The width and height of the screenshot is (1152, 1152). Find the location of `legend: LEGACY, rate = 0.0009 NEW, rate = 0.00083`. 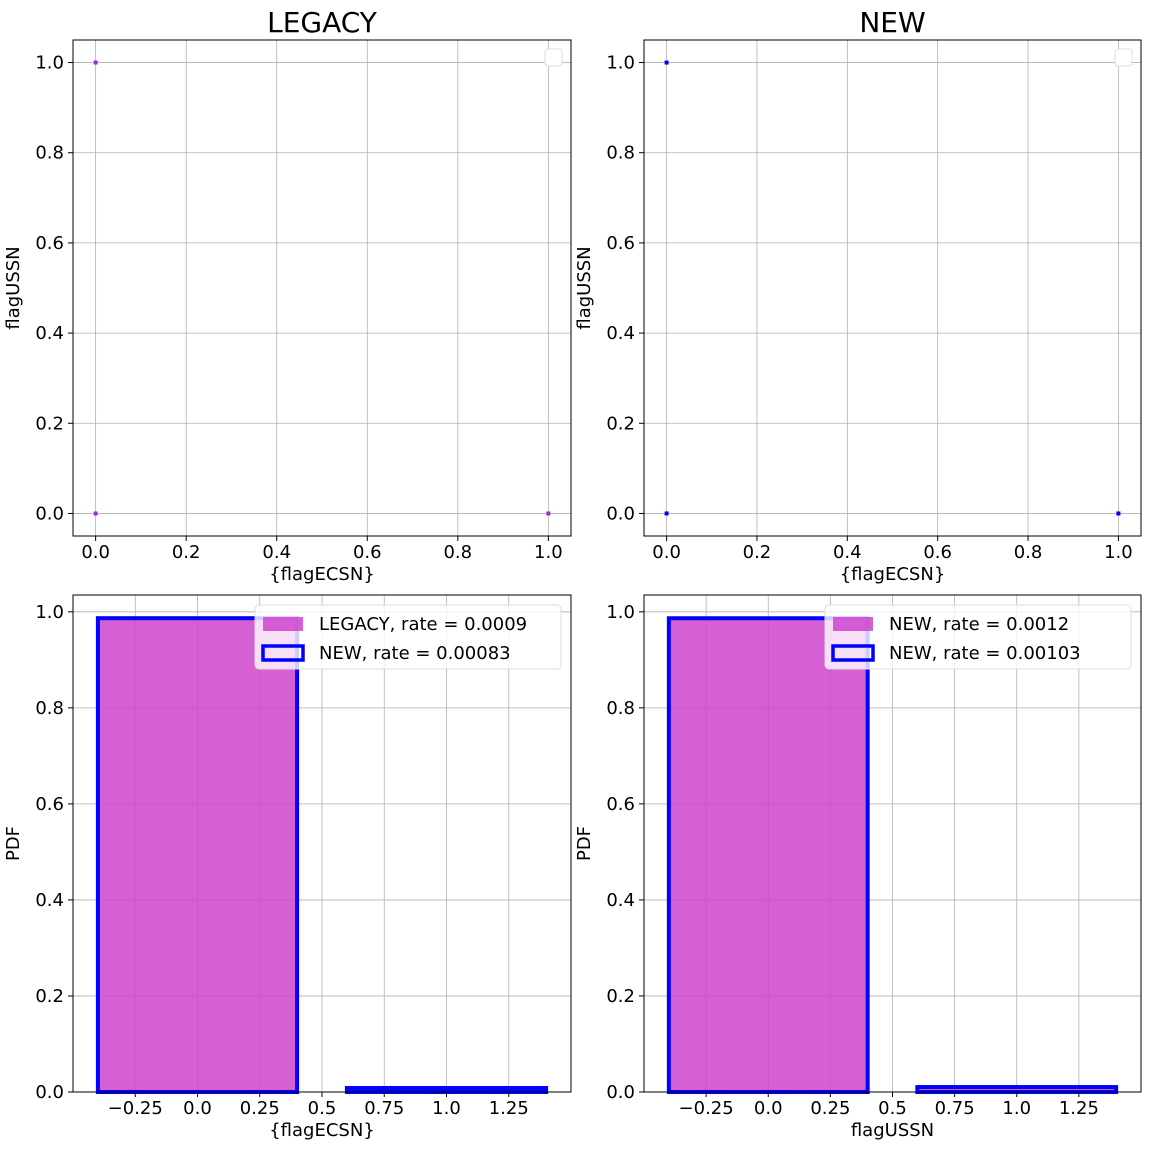

legend: LEGACY, rate = 0.0009 NEW, rate = 0.00083 is located at coordinates (408, 637).